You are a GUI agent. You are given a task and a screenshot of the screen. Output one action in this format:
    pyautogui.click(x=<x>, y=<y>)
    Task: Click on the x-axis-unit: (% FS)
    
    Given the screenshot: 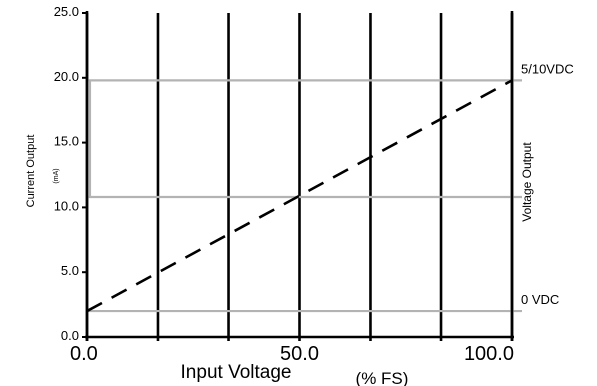 What is the action you would take?
    pyautogui.click(x=382, y=377)
    